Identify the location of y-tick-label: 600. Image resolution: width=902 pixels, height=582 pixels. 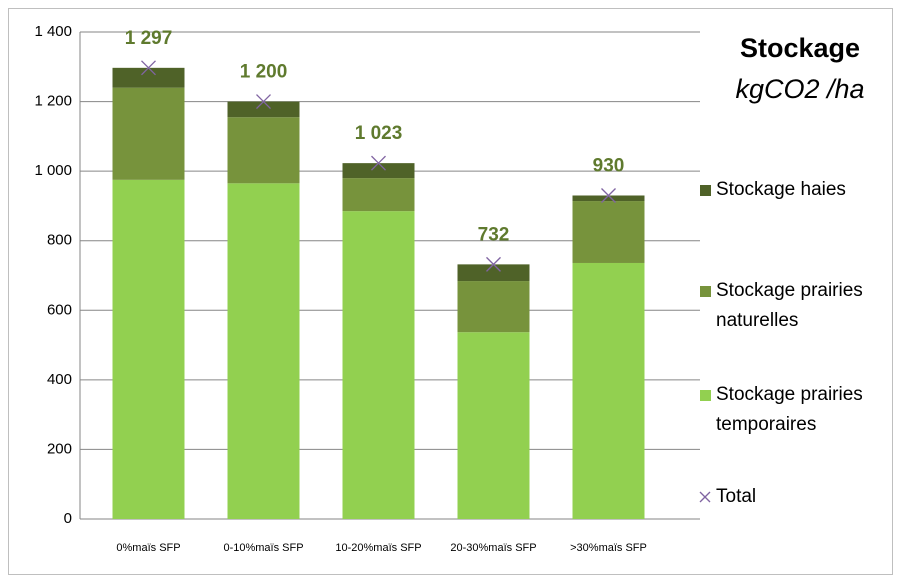
(59, 309).